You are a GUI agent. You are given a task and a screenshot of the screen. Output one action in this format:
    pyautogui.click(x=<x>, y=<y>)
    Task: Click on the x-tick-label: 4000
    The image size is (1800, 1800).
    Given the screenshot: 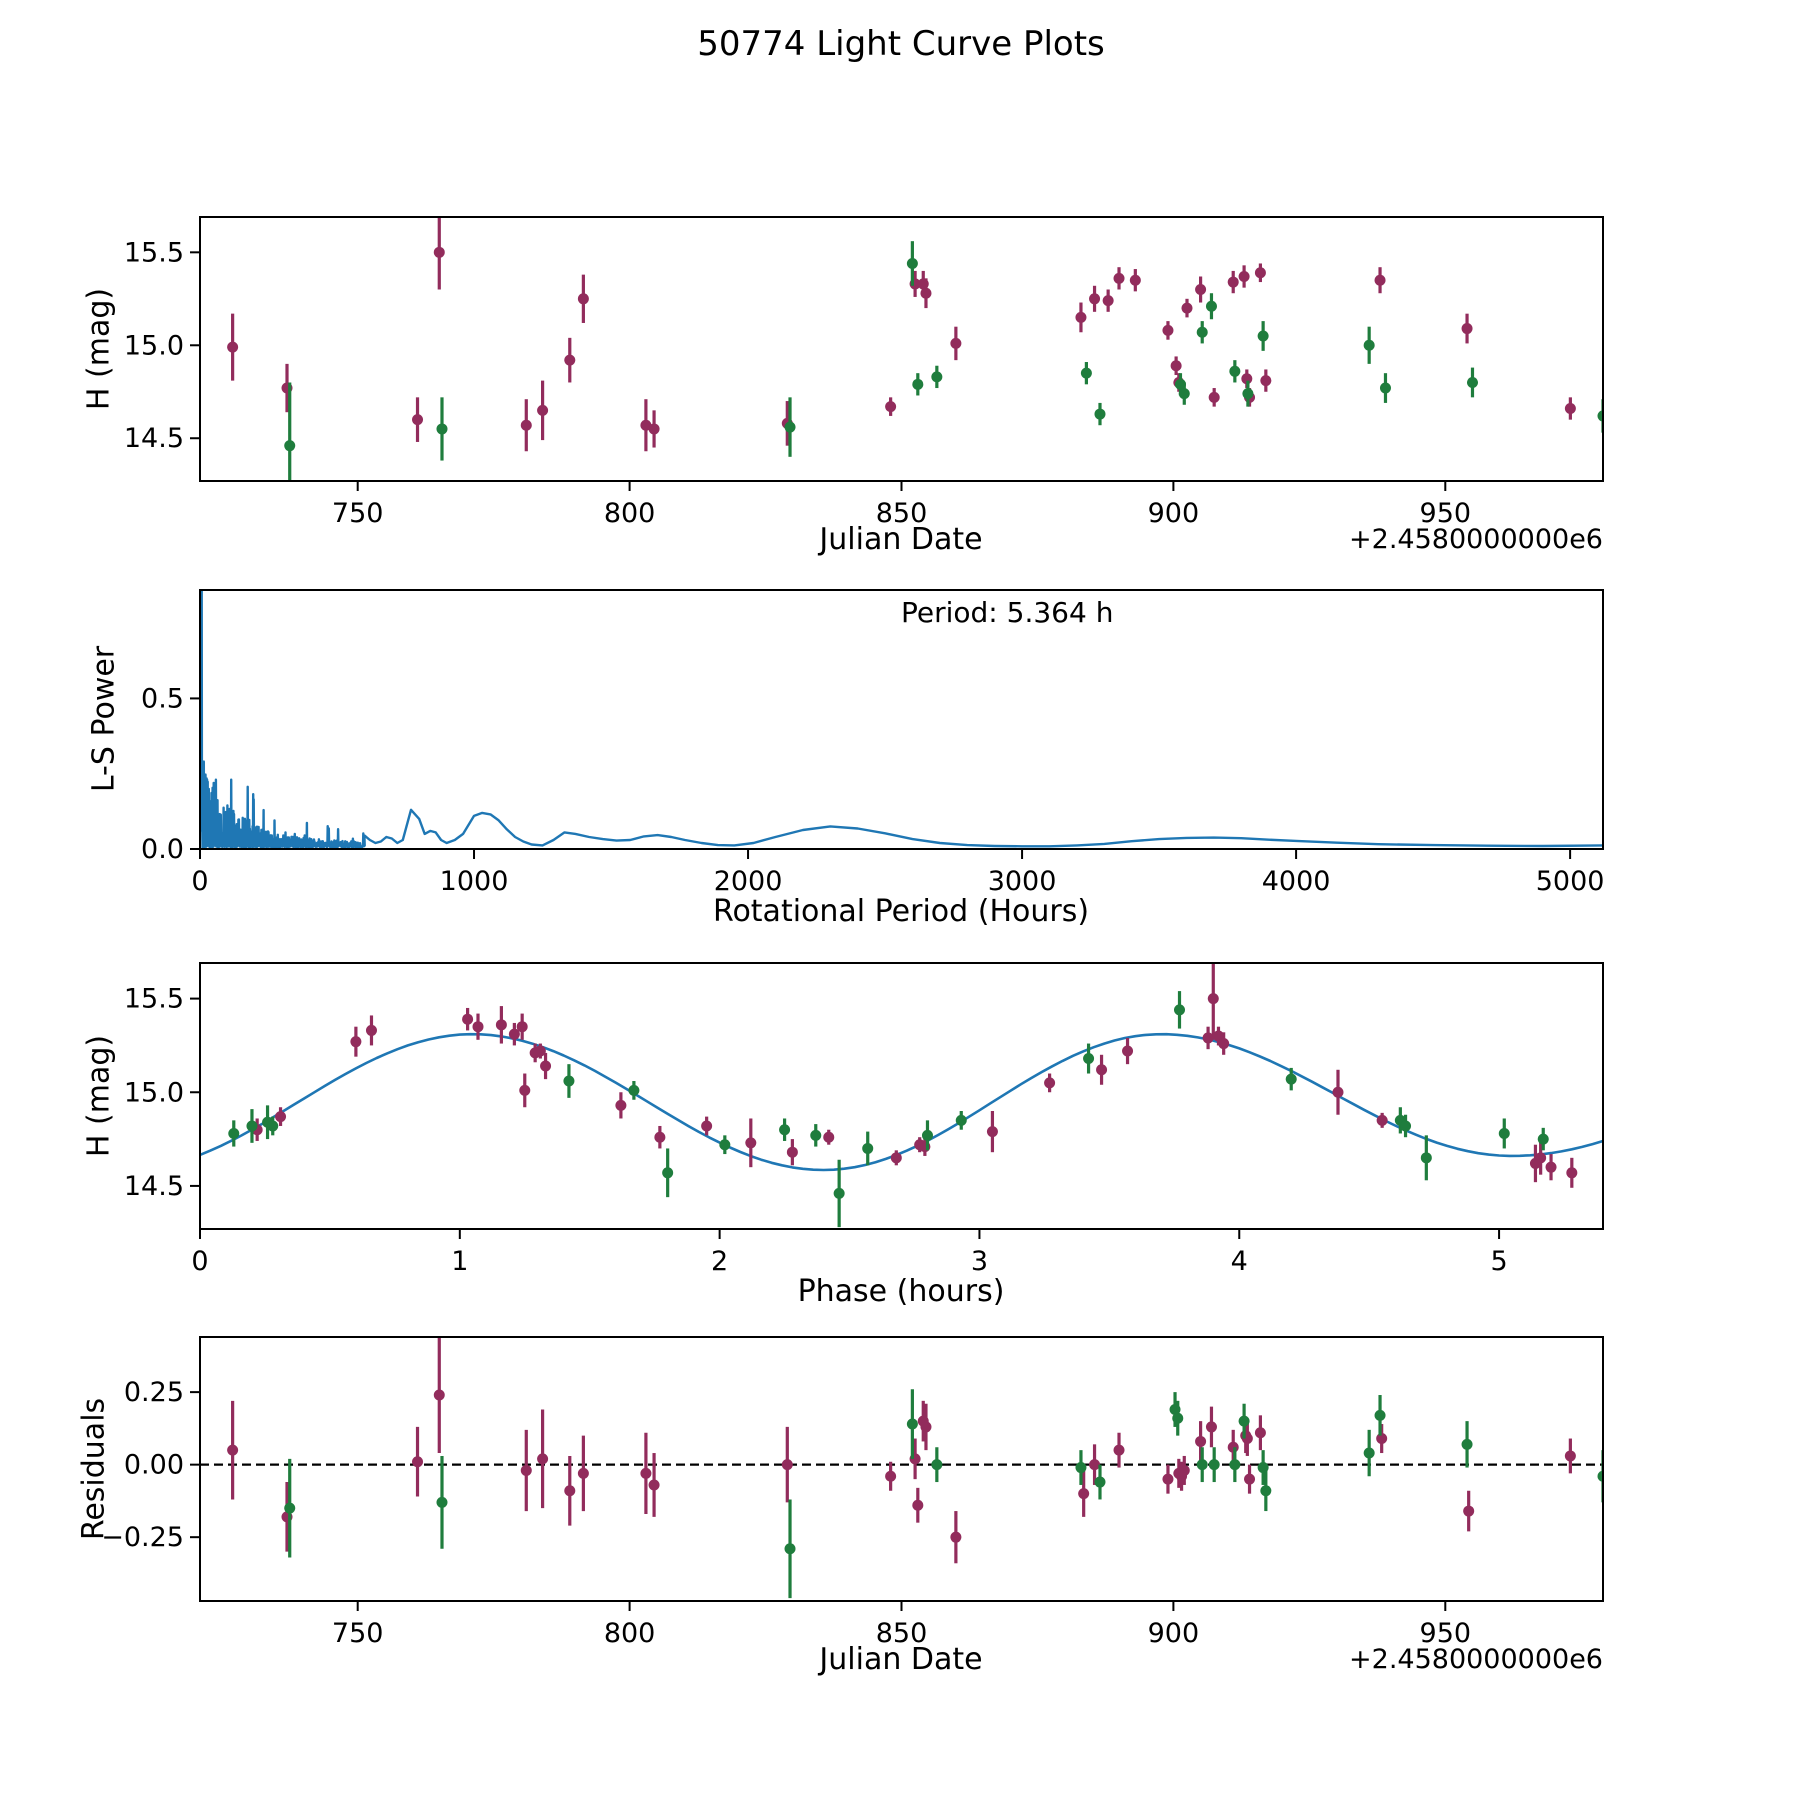 What is the action you would take?
    pyautogui.click(x=1296, y=881)
    